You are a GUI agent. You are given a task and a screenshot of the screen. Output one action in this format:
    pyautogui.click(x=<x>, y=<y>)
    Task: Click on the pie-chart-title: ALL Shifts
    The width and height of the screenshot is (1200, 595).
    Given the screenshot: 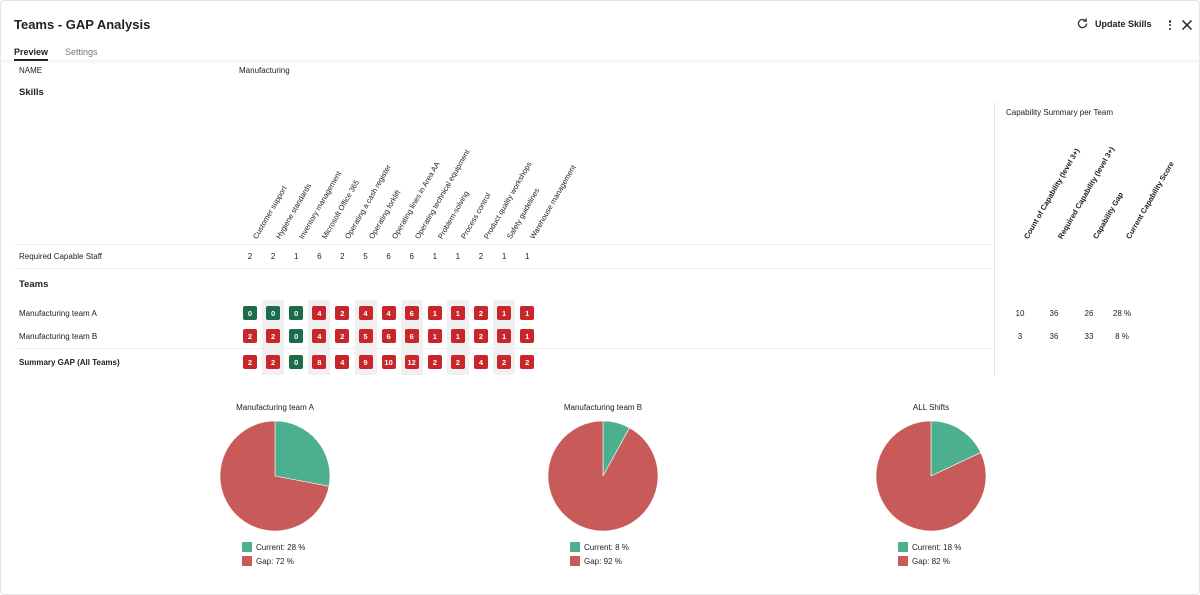 What is the action you would take?
    pyautogui.click(x=931, y=407)
    